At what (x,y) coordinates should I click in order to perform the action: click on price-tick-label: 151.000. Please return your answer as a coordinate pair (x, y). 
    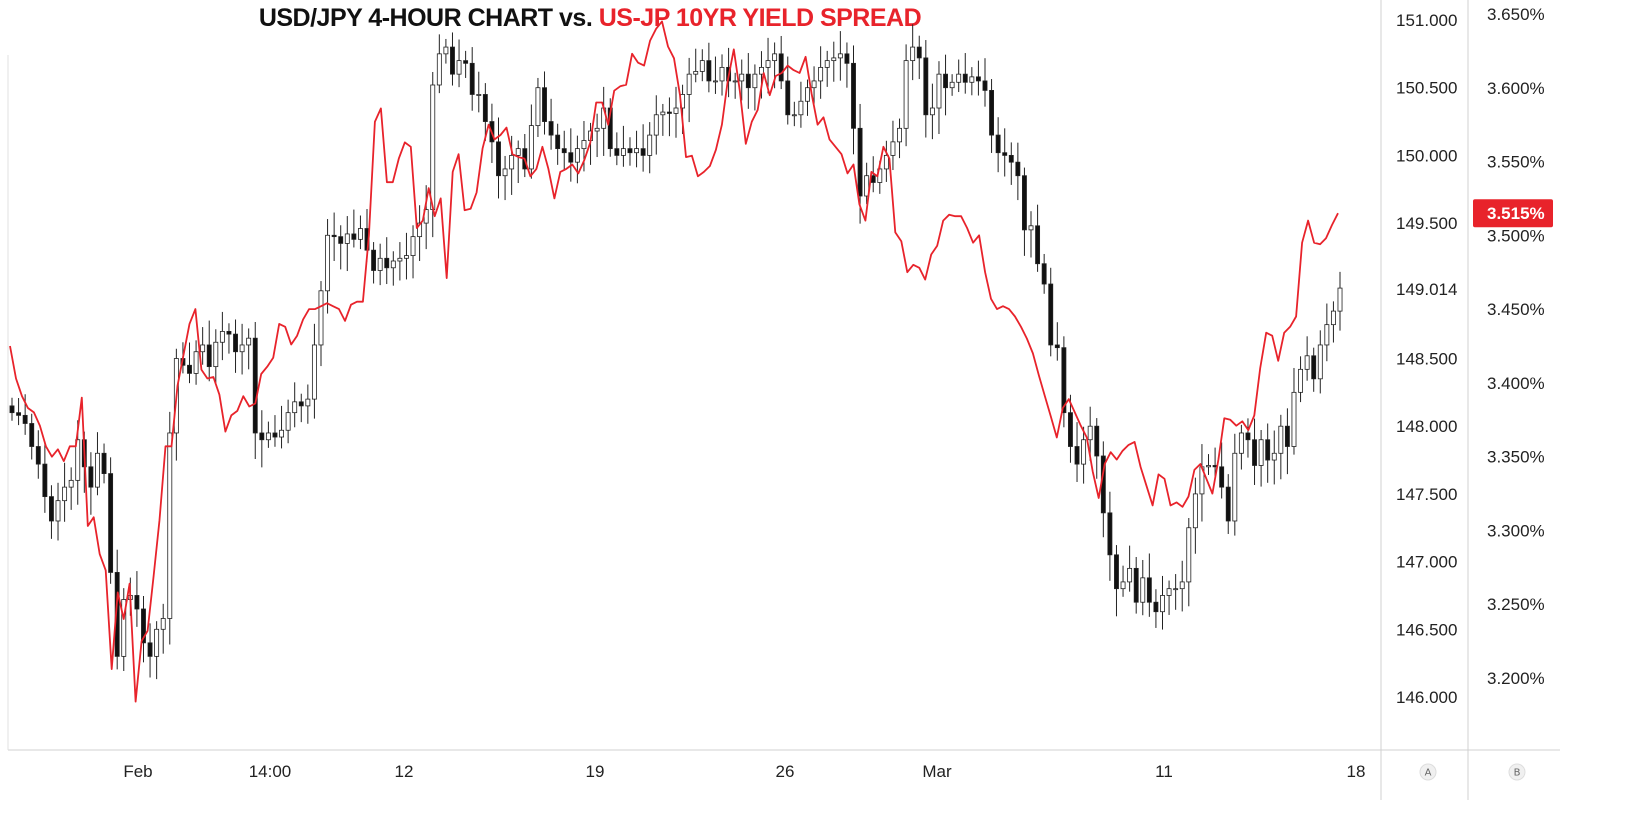
    Looking at the image, I should click on (1426, 20).